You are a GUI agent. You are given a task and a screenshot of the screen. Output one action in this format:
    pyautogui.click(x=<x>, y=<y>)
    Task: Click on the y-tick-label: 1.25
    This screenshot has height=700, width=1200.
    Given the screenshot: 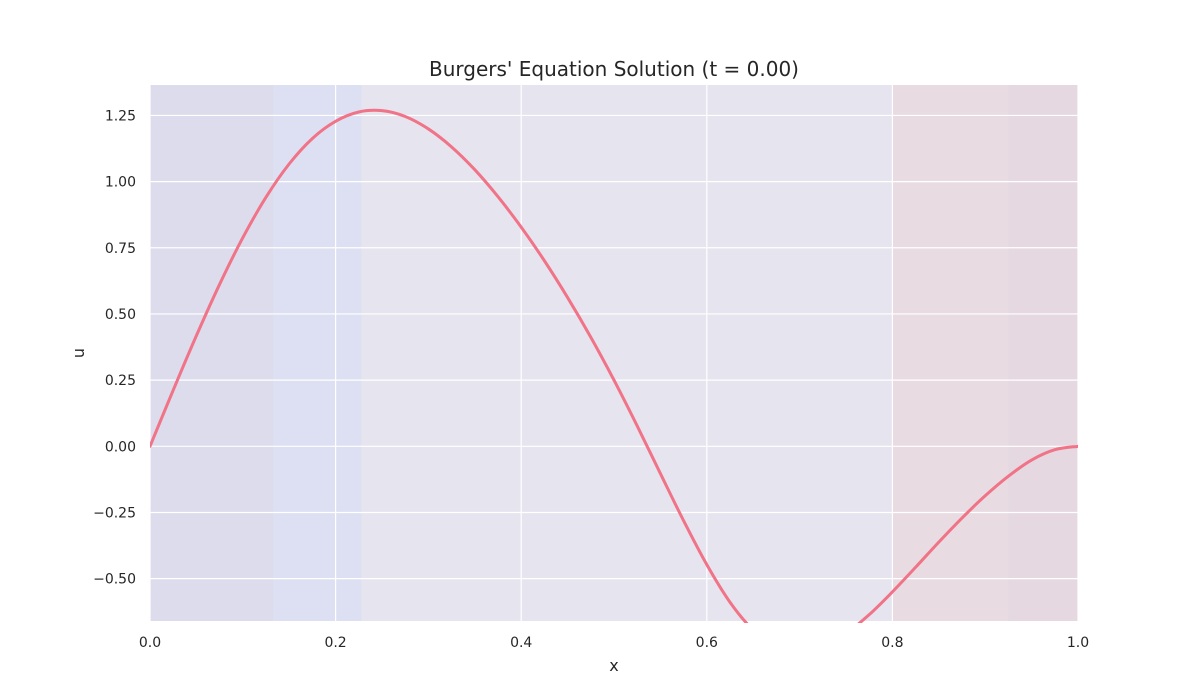 What is the action you would take?
    pyautogui.click(x=120, y=116)
    